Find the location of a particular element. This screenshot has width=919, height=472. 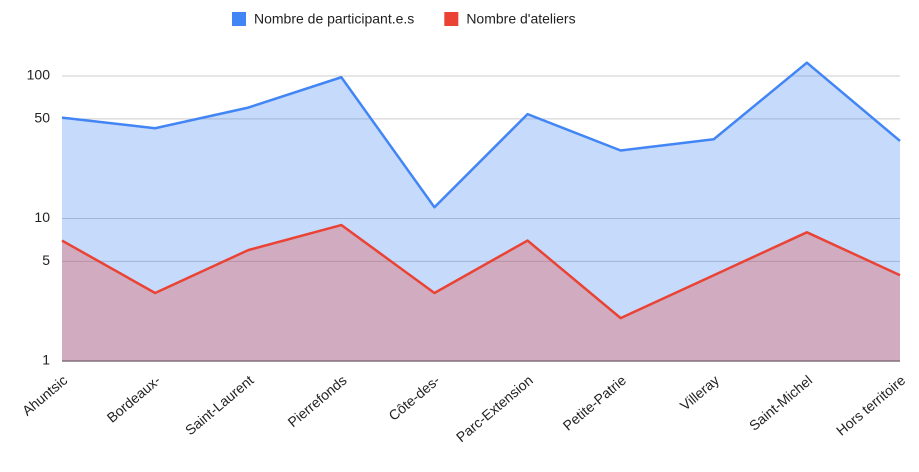

y-tick-label: 10 is located at coordinates (42, 217).